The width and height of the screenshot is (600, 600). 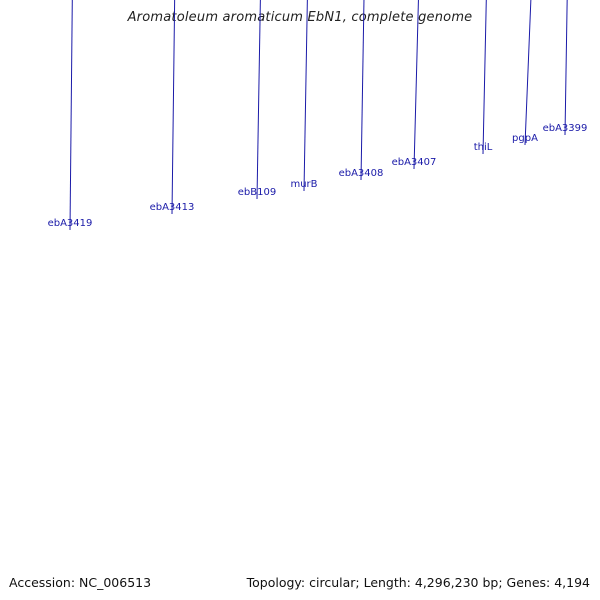 I want to click on gene-label: ebA3407, so click(x=414, y=162).